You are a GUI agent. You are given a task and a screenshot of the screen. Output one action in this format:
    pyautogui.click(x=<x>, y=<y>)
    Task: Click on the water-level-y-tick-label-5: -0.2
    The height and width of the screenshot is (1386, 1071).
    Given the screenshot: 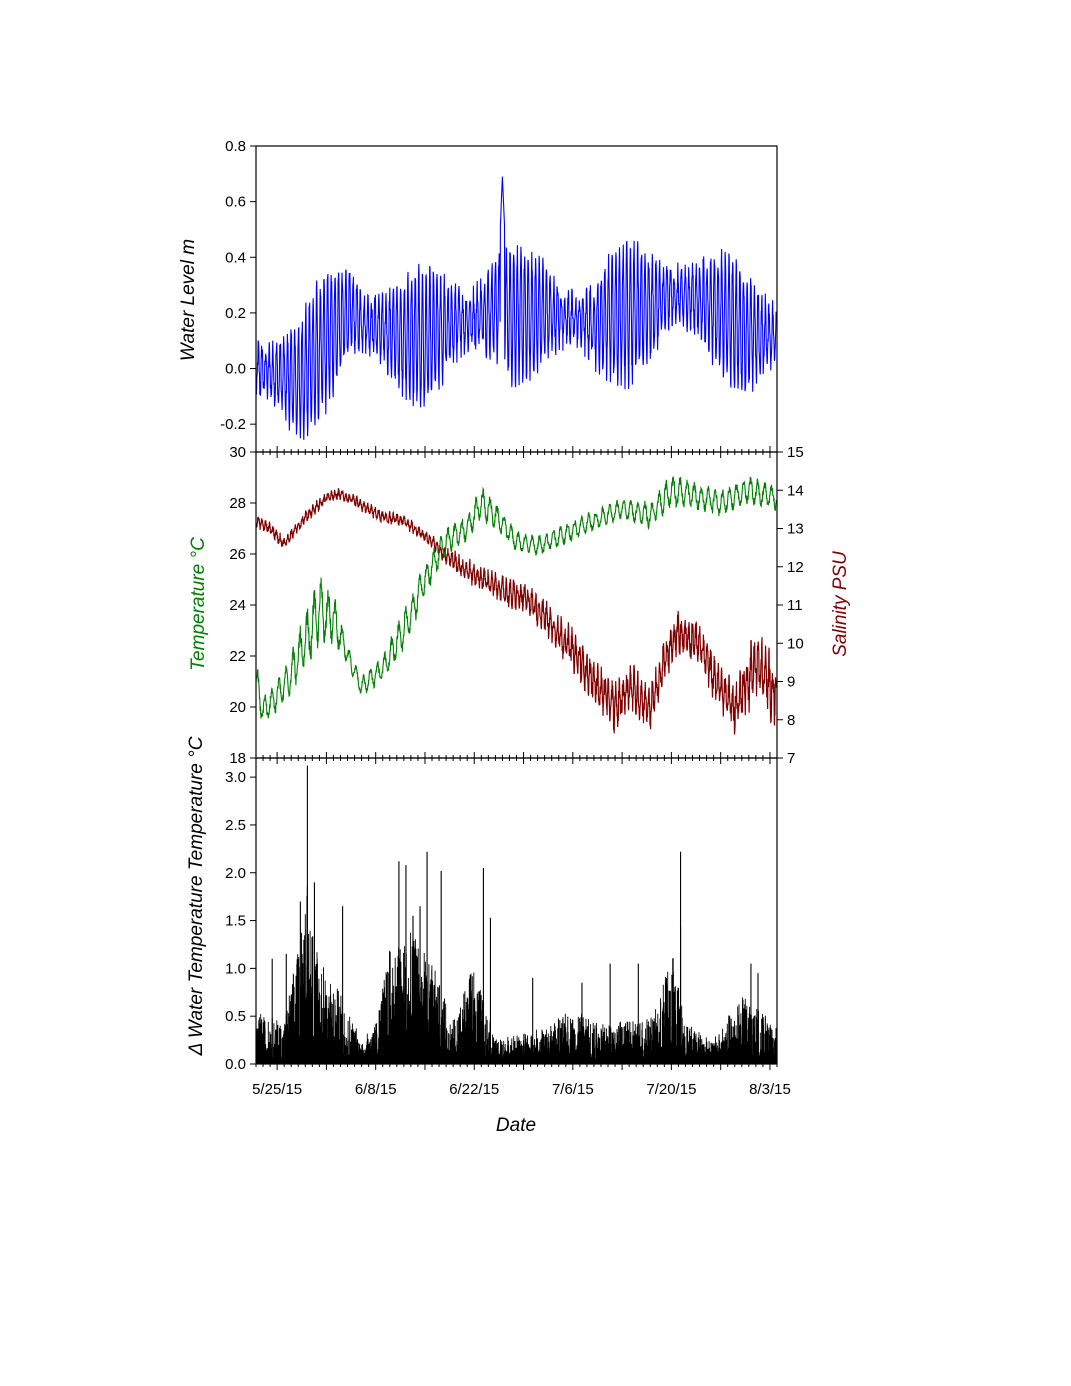 What is the action you would take?
    pyautogui.click(x=233, y=424)
    